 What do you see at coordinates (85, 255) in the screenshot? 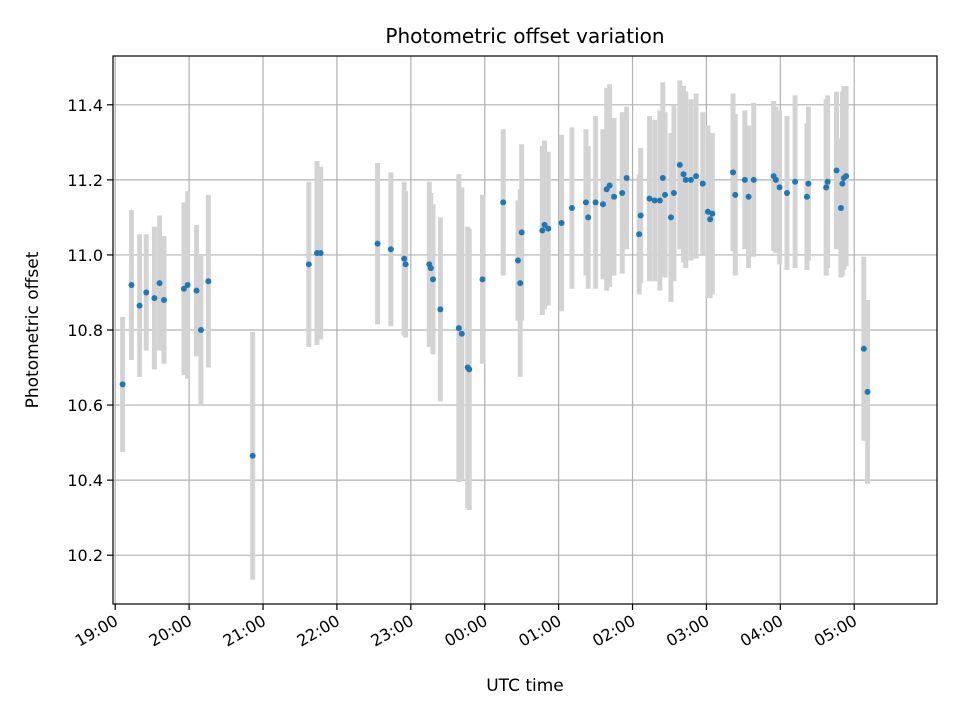
I see `y-tick-label: 11.0` at bounding box center [85, 255].